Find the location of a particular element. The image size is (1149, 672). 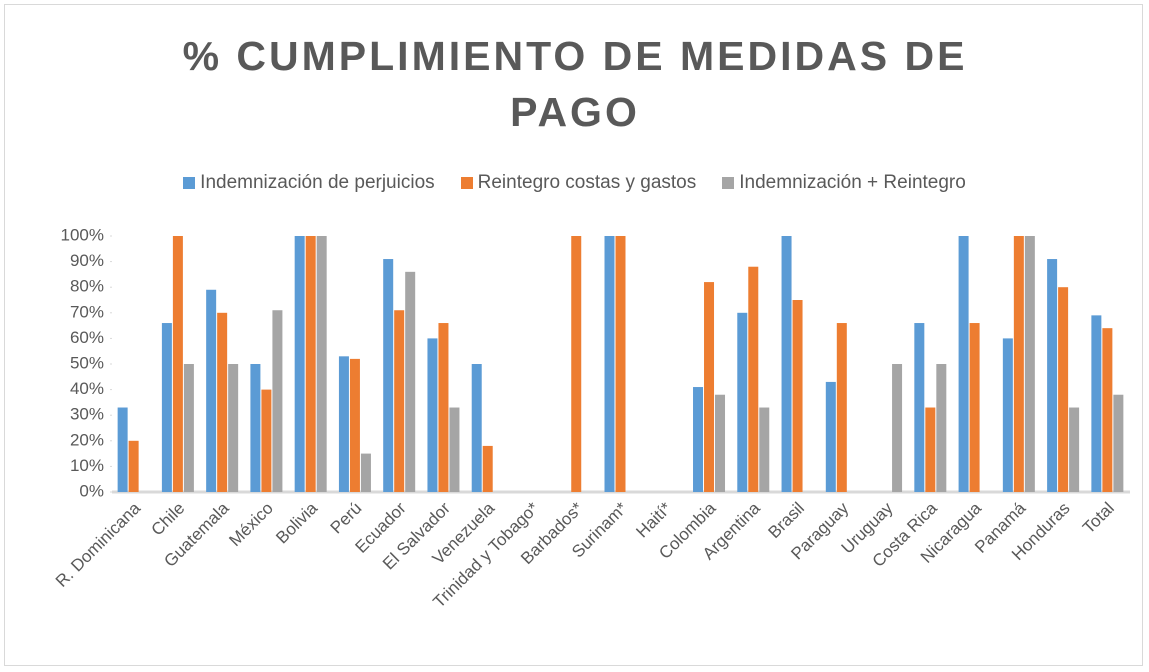

y-tick-label: 90% is located at coordinates (87, 260).